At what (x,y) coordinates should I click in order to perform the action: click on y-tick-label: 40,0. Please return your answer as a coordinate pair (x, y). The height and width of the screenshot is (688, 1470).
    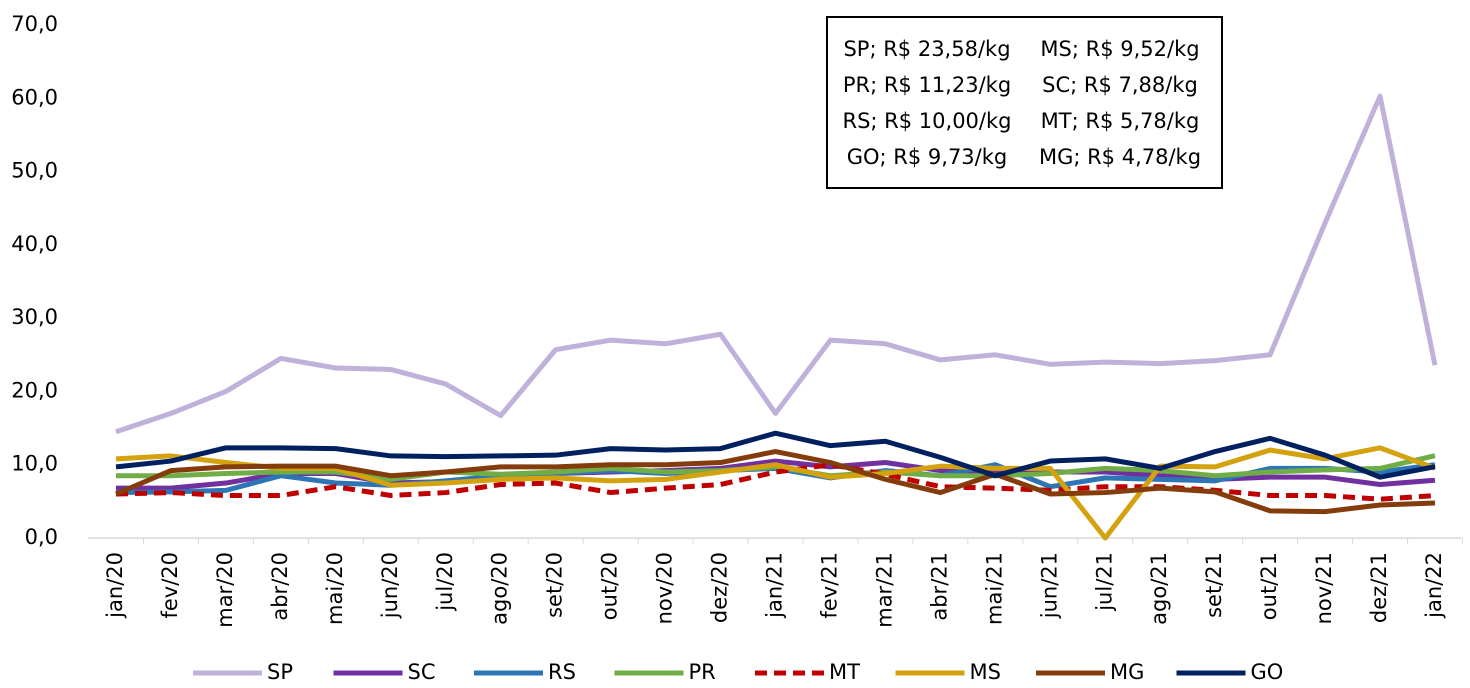
    Looking at the image, I should click on (34, 244).